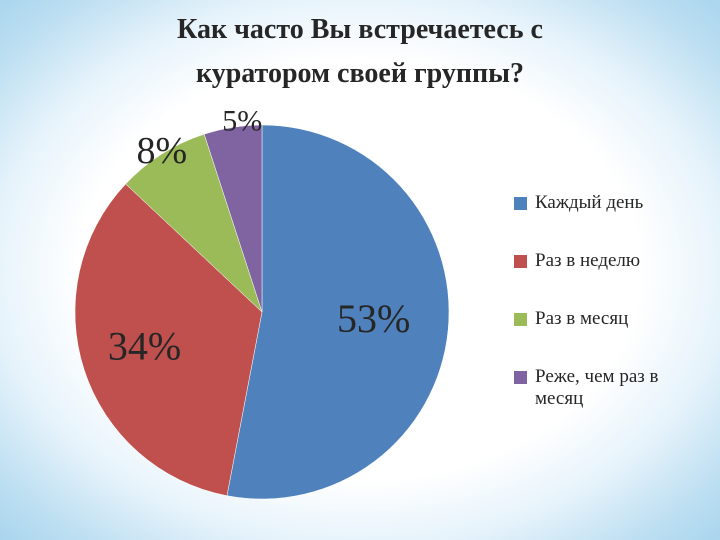  Describe the element at coordinates (589, 202) in the screenshot. I see `legend-label: Каждый день` at that location.